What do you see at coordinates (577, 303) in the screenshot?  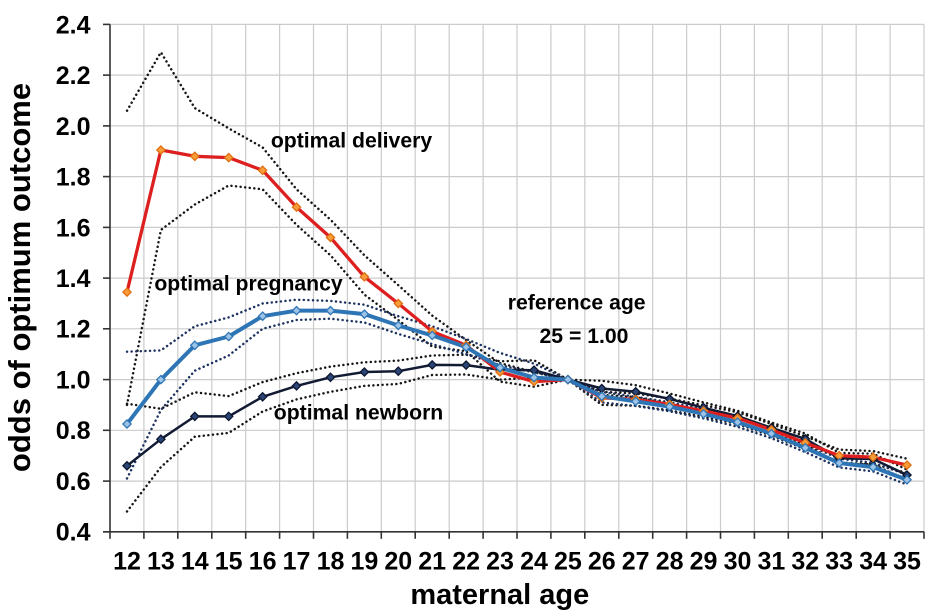 I see `svg-text: reference age` at bounding box center [577, 303].